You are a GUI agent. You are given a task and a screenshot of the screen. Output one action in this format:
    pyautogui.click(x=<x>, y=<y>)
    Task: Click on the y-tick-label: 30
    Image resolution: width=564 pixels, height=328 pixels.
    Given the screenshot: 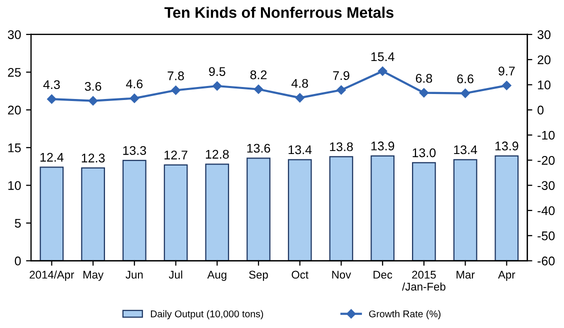 What is the action you would take?
    pyautogui.click(x=14, y=35)
    